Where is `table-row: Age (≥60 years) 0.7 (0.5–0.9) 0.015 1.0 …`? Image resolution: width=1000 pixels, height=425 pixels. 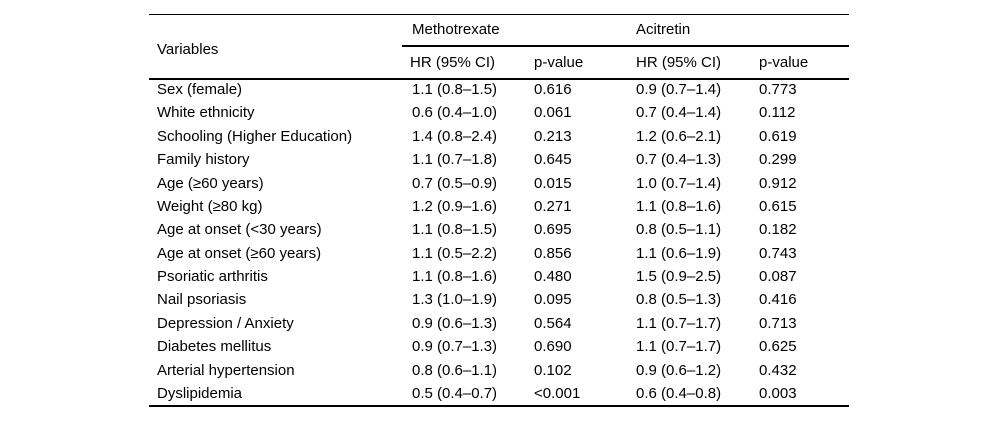
table-row: Age (≥60 years) 0.7 (0.5–0.9) 0.015 1.0 … is located at coordinates (499, 183).